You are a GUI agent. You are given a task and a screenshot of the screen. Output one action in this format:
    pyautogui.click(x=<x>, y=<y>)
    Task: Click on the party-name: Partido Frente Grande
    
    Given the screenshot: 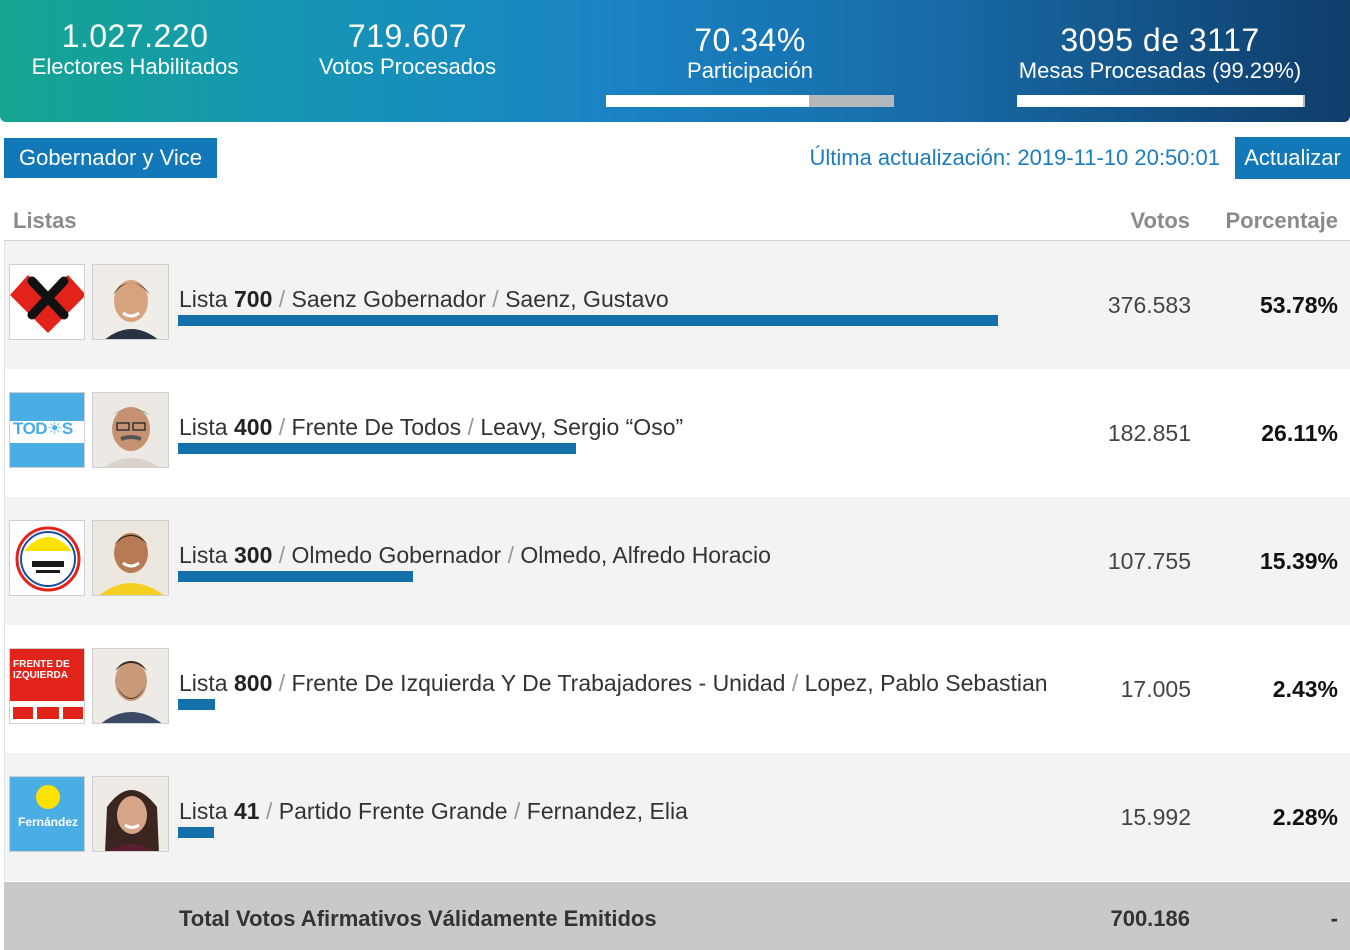 What is the action you would take?
    pyautogui.click(x=393, y=811)
    